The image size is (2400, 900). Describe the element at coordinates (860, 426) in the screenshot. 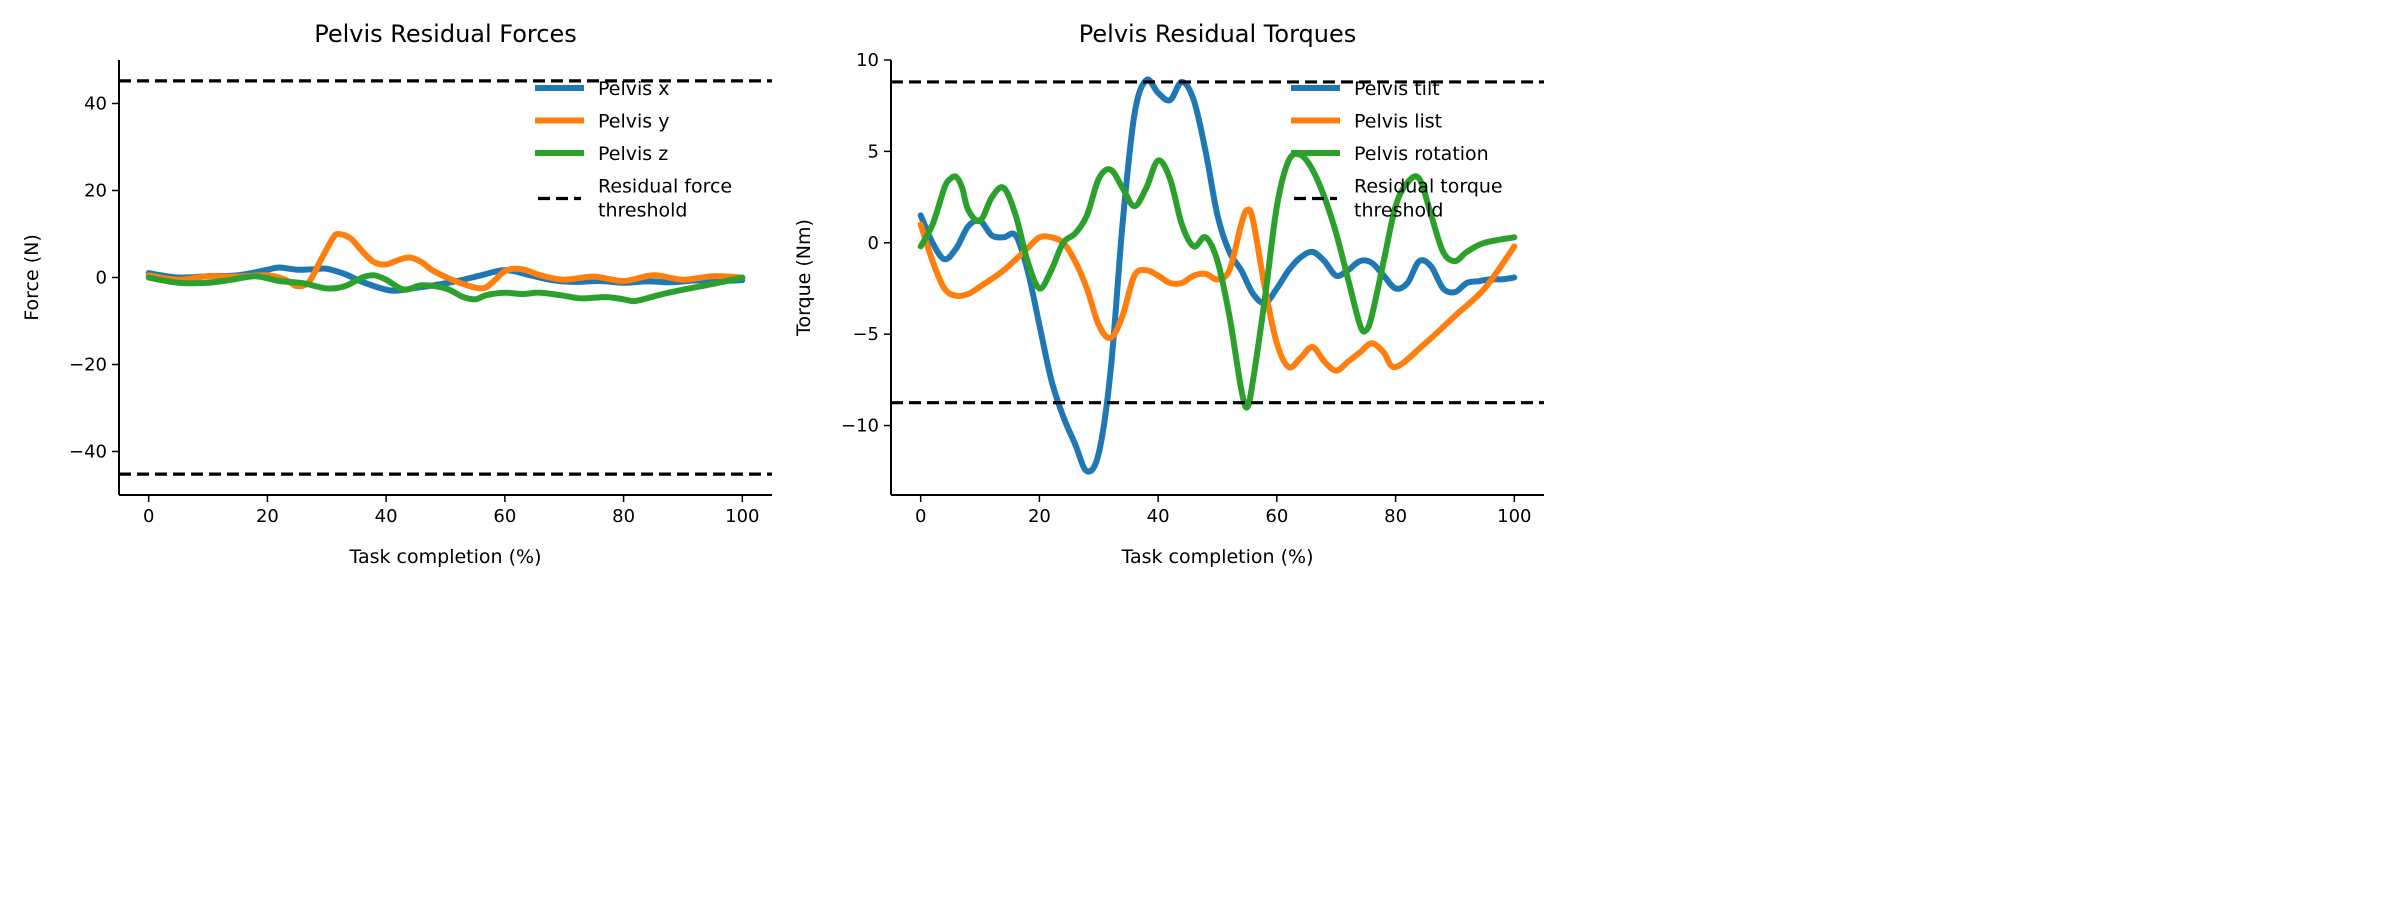

I see `torques-y-tick-label: −10` at that location.